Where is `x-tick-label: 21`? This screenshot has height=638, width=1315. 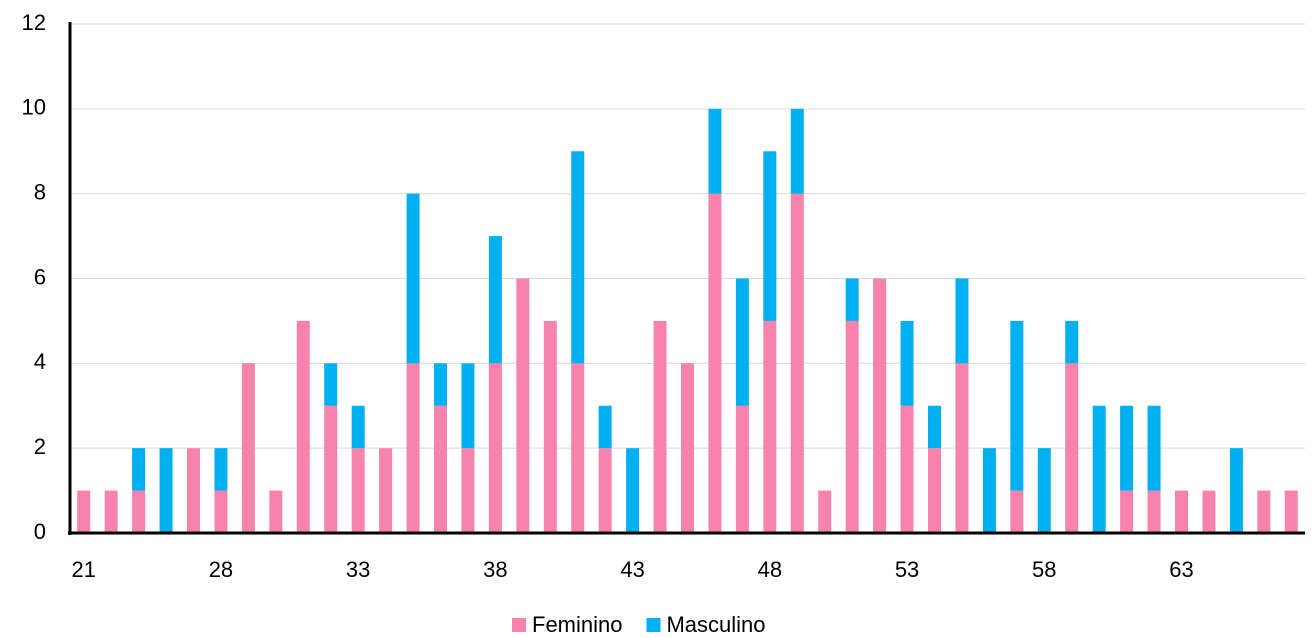 x-tick-label: 21 is located at coordinates (83, 569).